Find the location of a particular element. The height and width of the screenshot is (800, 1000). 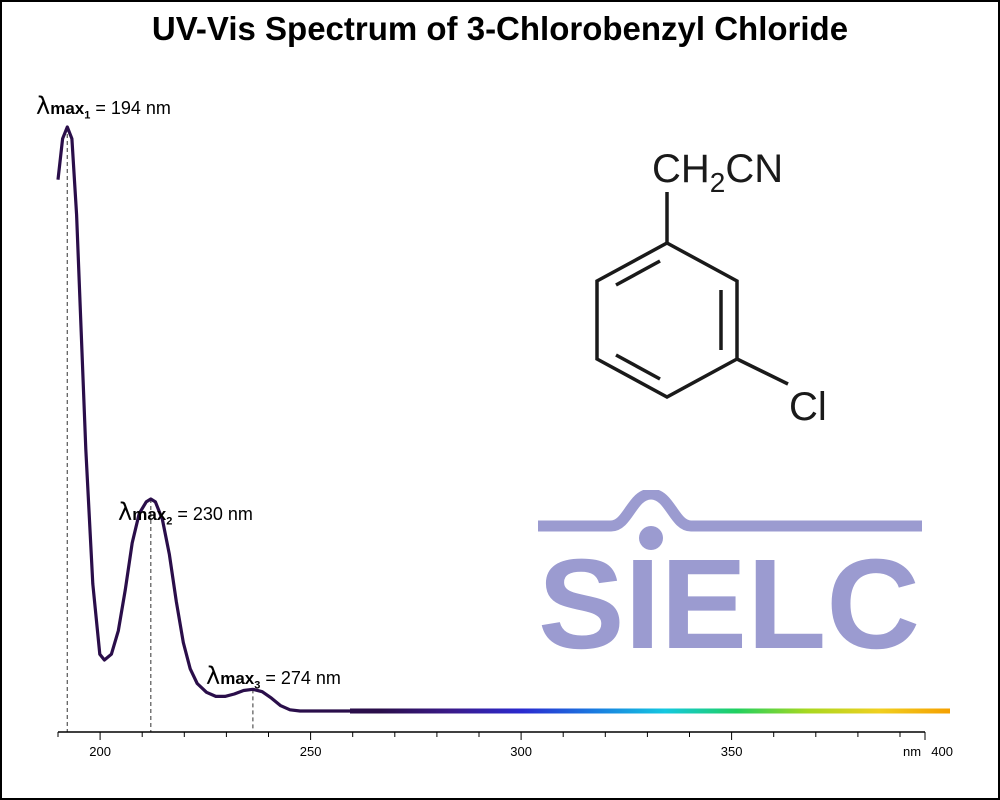

x-tick-label: 200 is located at coordinates (100, 751).